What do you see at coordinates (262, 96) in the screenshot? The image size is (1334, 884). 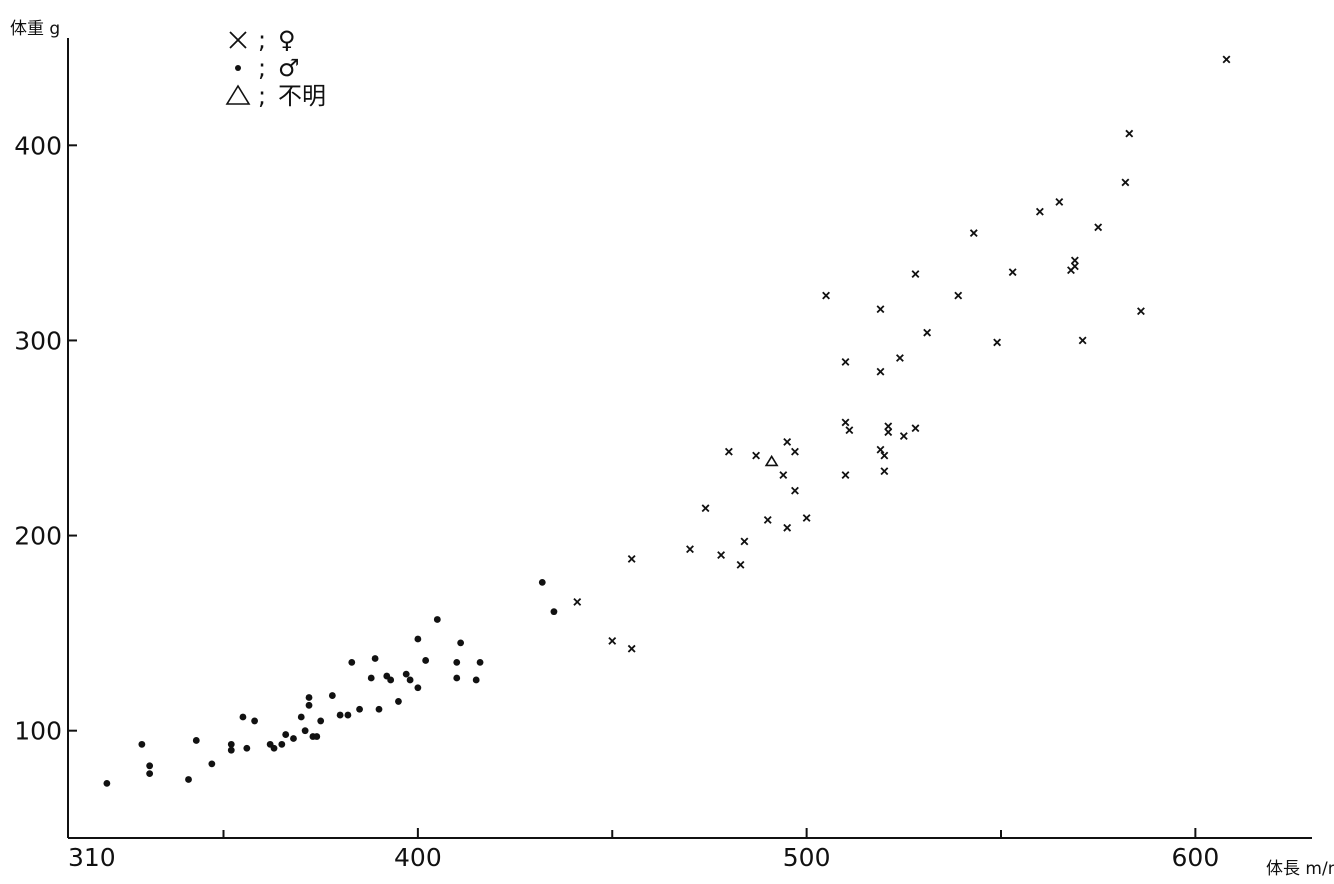 I see `legend-sep-2: ;` at bounding box center [262, 96].